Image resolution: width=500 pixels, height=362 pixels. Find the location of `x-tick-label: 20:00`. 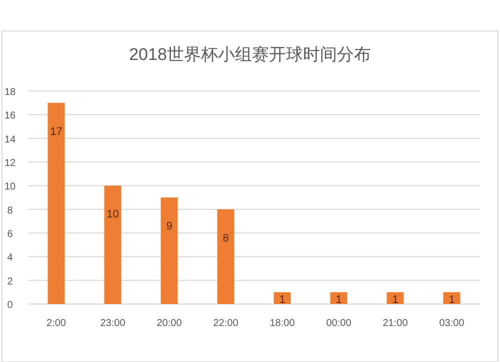

x-tick-label: 20:00 is located at coordinates (169, 323).